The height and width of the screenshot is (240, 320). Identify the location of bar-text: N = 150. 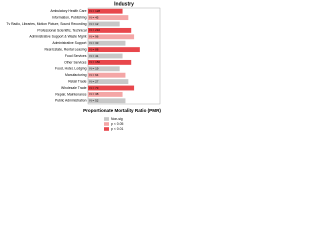
(95, 62).